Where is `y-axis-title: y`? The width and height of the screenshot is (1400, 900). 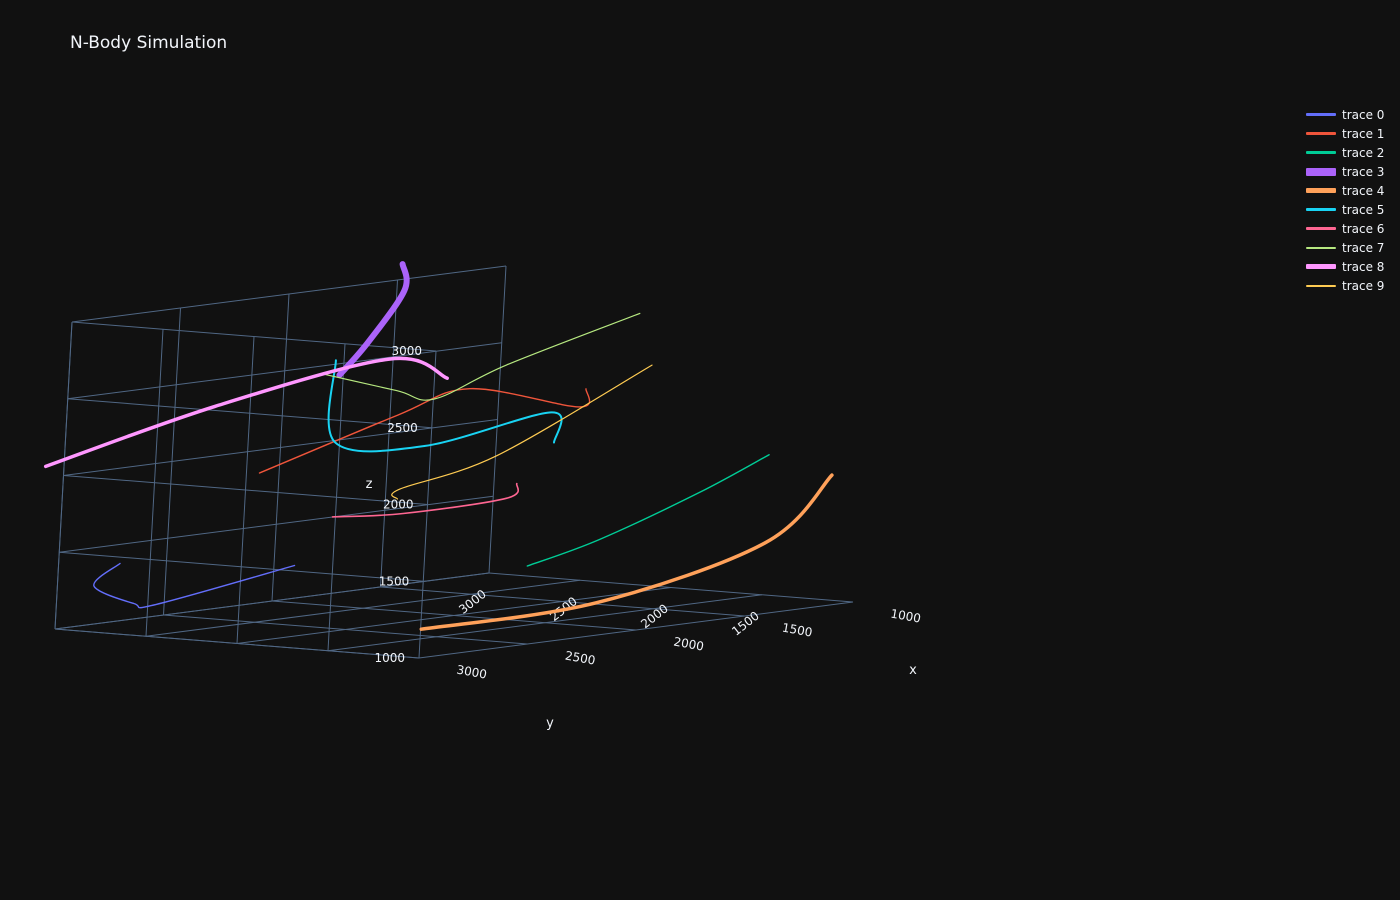
y-axis-title: y is located at coordinates (550, 723).